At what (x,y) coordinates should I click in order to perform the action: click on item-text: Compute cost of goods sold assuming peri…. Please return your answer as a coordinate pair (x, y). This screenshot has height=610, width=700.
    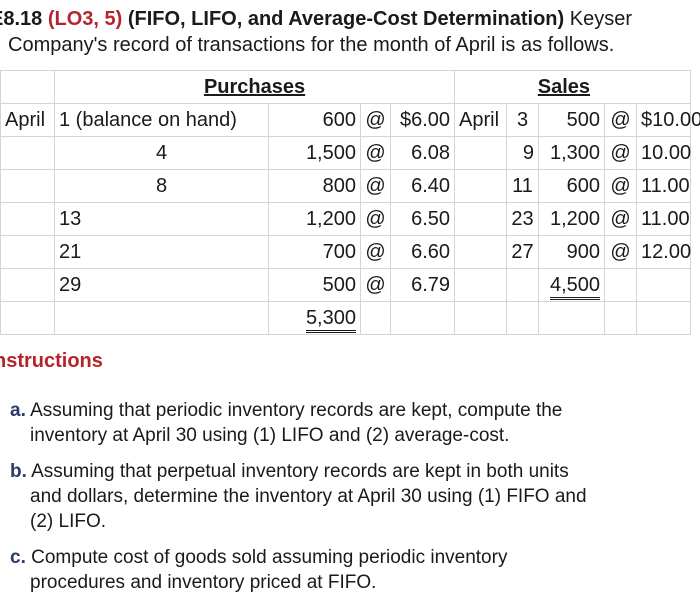
    Looking at the image, I should click on (269, 557).